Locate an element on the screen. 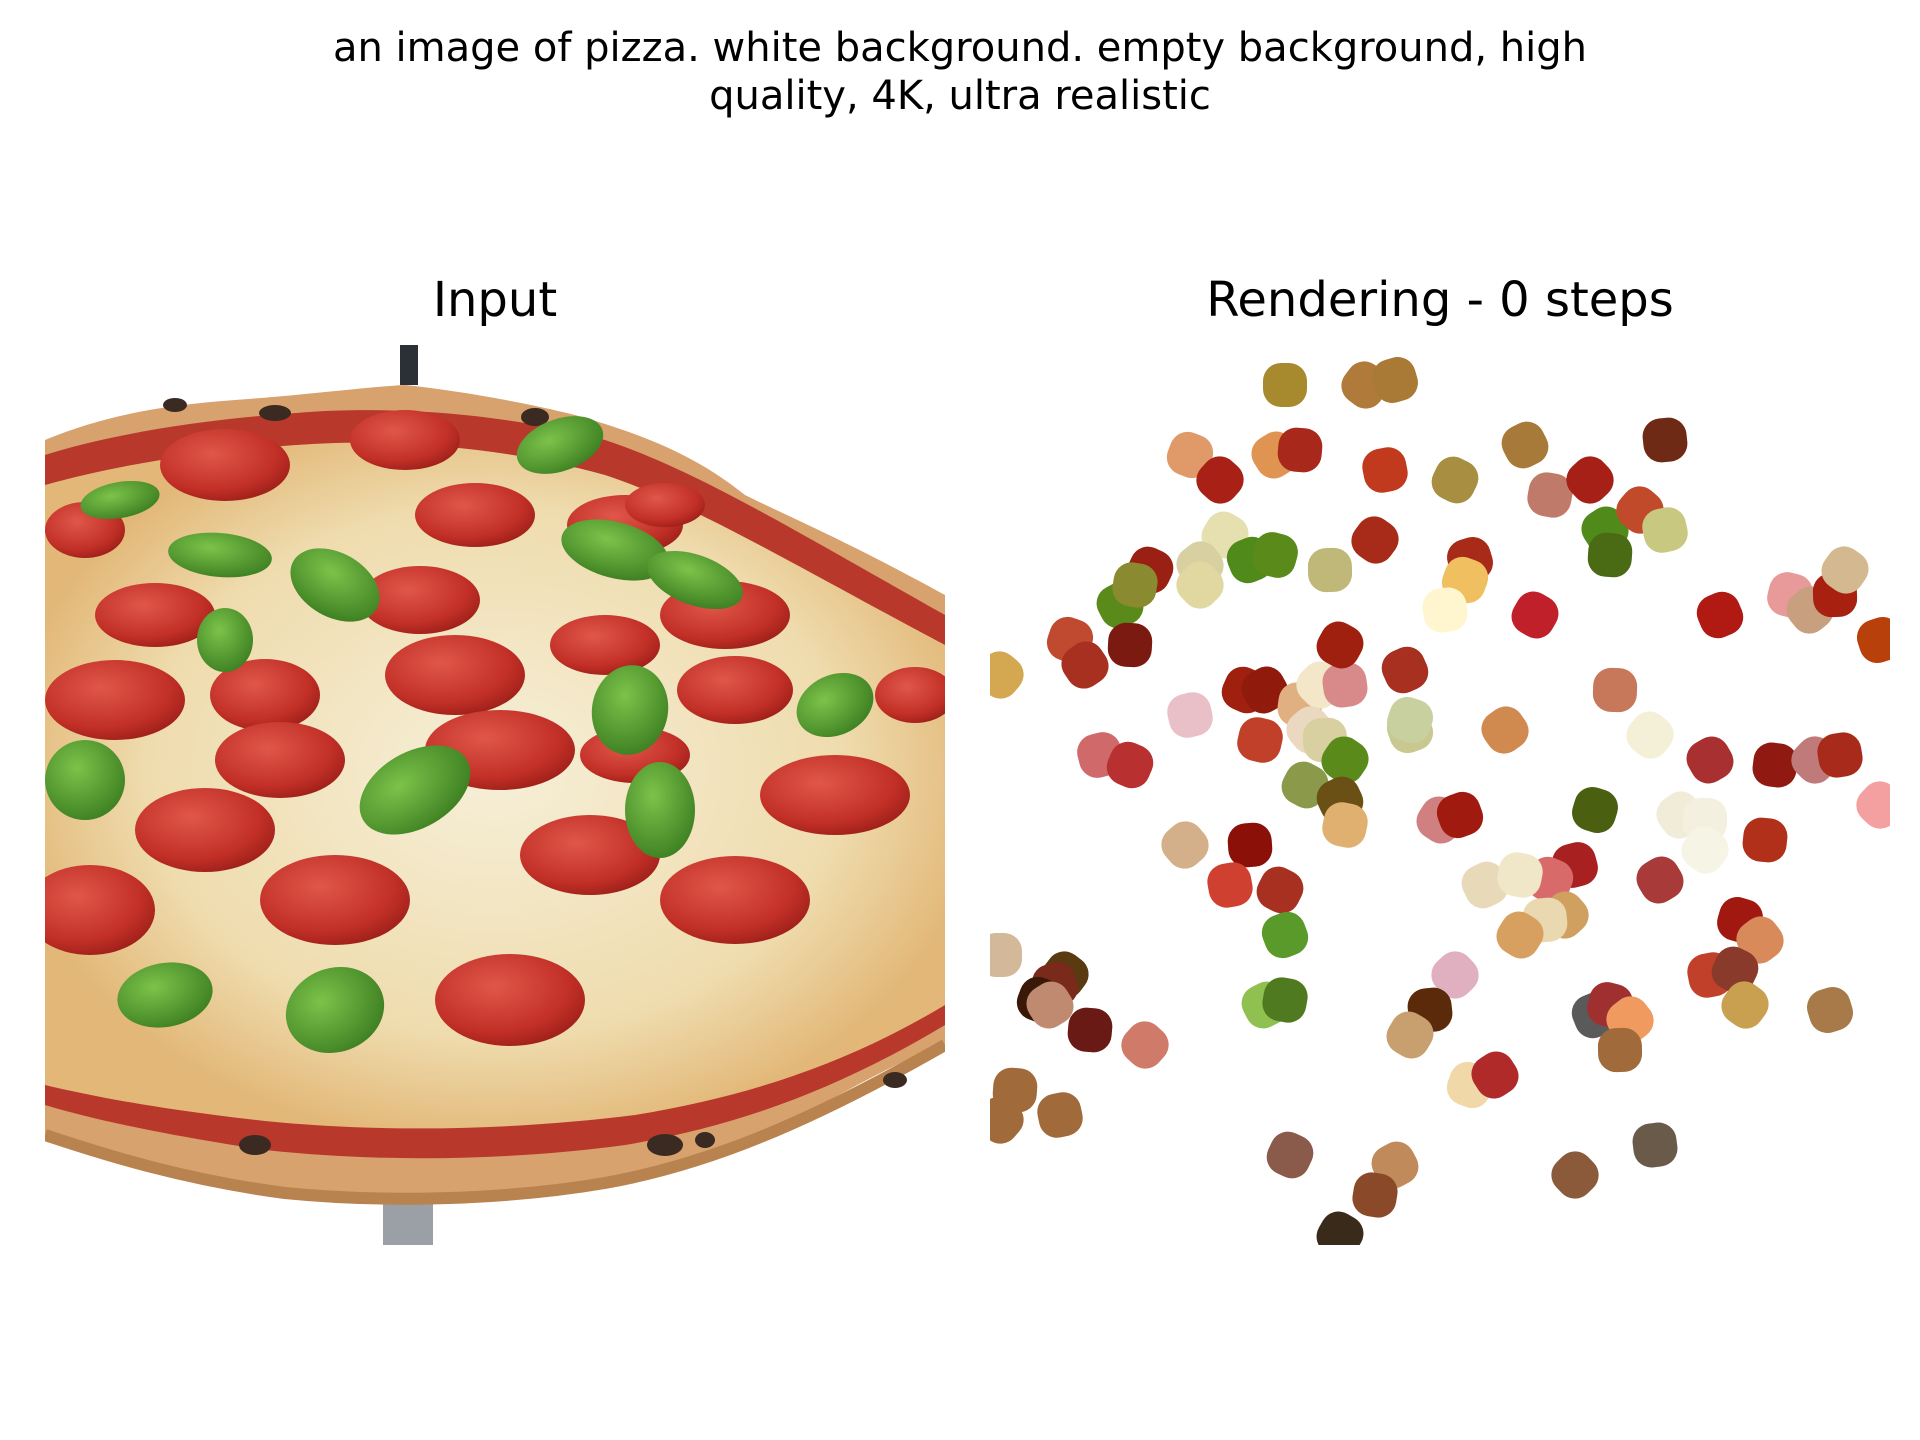  rendering-panel-title: Rendering - 0 steps is located at coordinates (1440, 300).